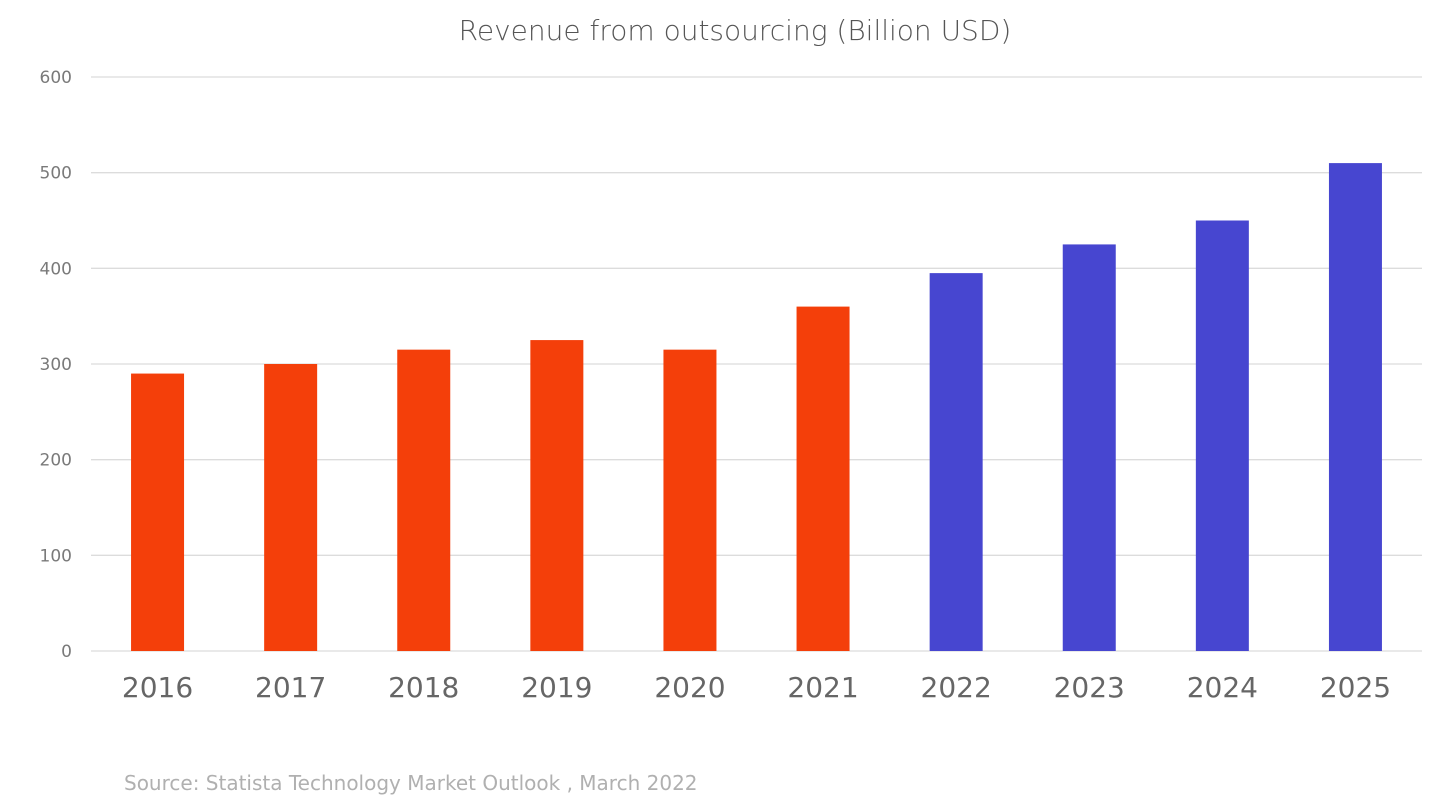 The width and height of the screenshot is (1442, 811). Describe the element at coordinates (956, 462) in the screenshot. I see `bar-2022` at that location.